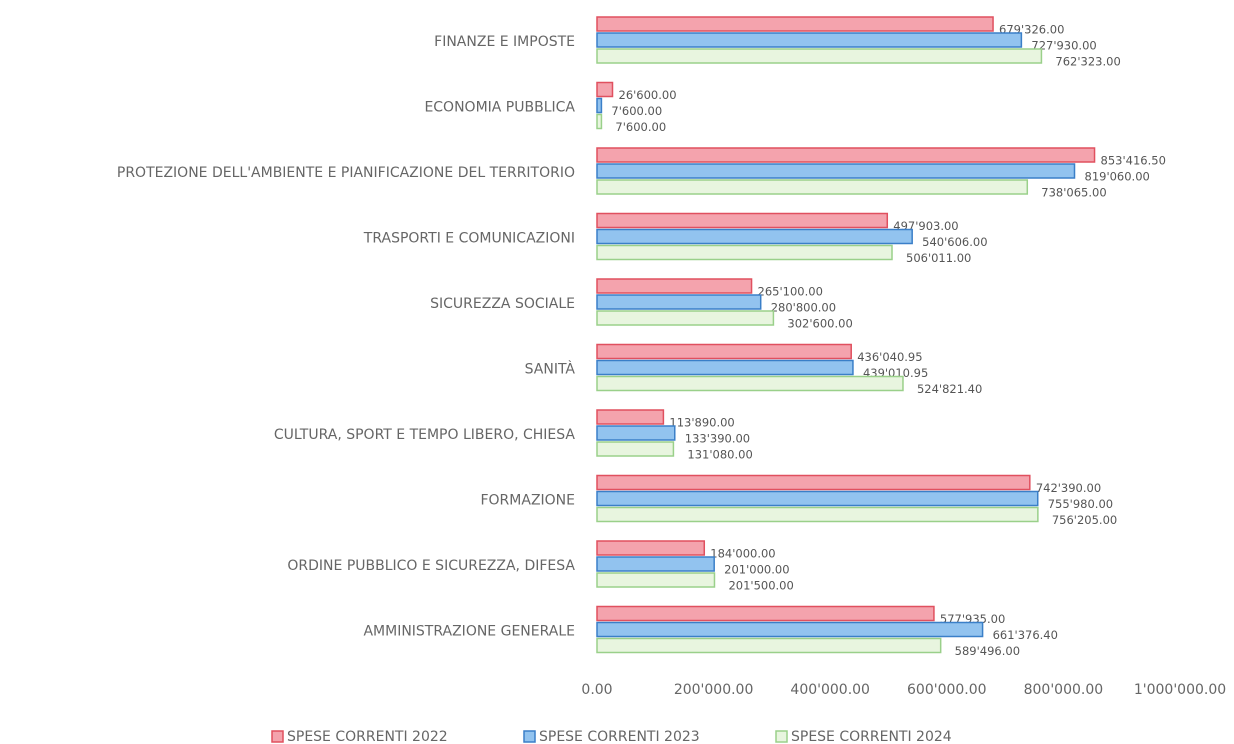 The height and width of the screenshot is (744, 1234). Describe the element at coordinates (830, 690) in the screenshot. I see `x-tick-label: 400'000.00` at that location.